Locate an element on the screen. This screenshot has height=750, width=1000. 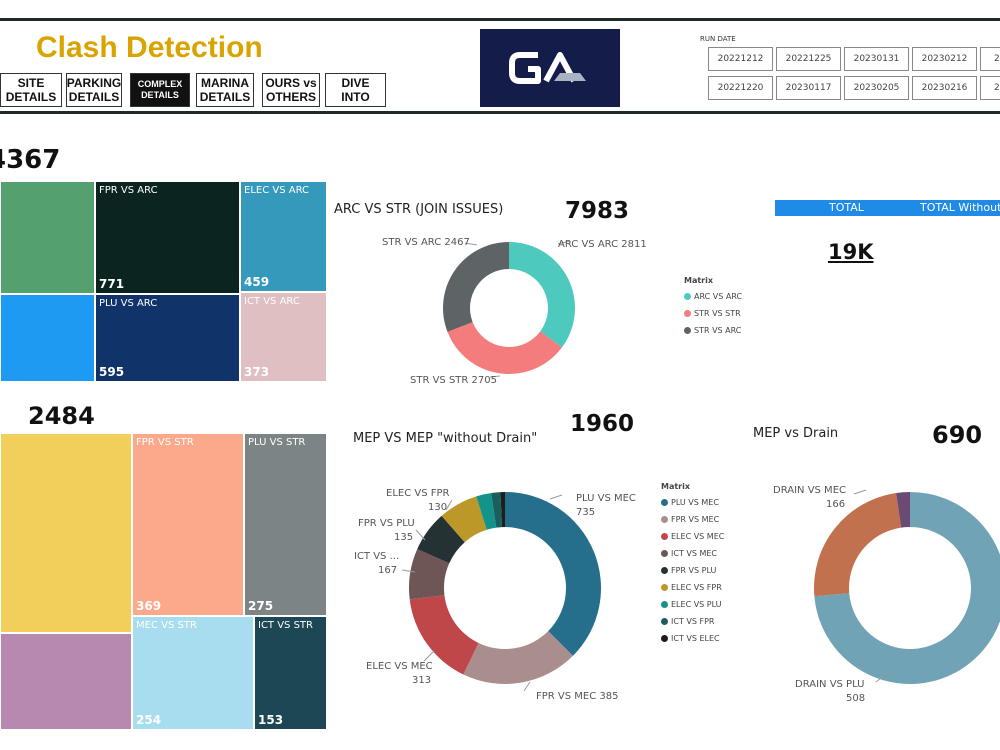
mep-vs-mep-title: MEP VS MEP "without Drain" is located at coordinates (445, 438).